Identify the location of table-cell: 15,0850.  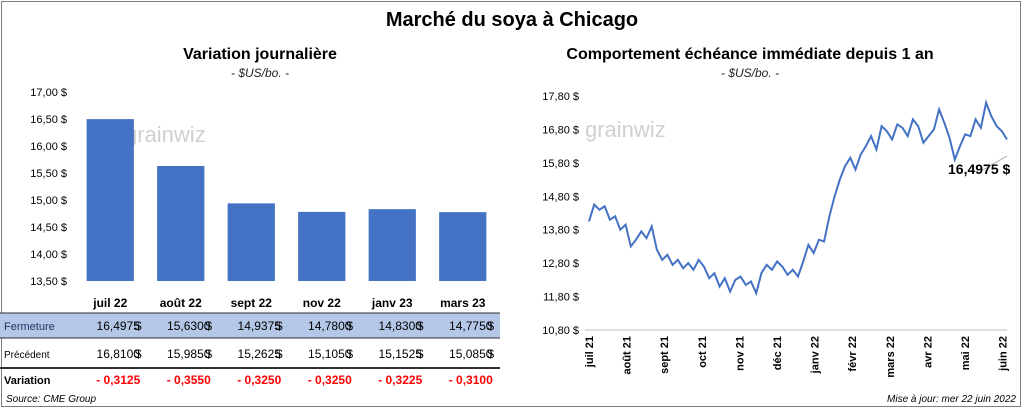
(471, 354).